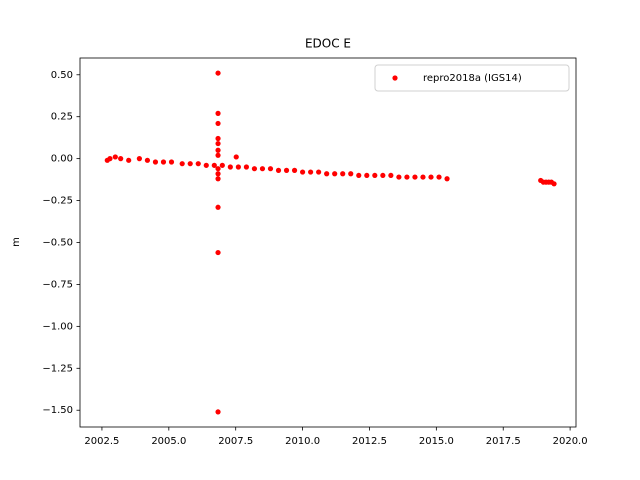 Image resolution: width=640 pixels, height=480 pixels. I want to click on x-tick-label: 2015.0, so click(436, 441).